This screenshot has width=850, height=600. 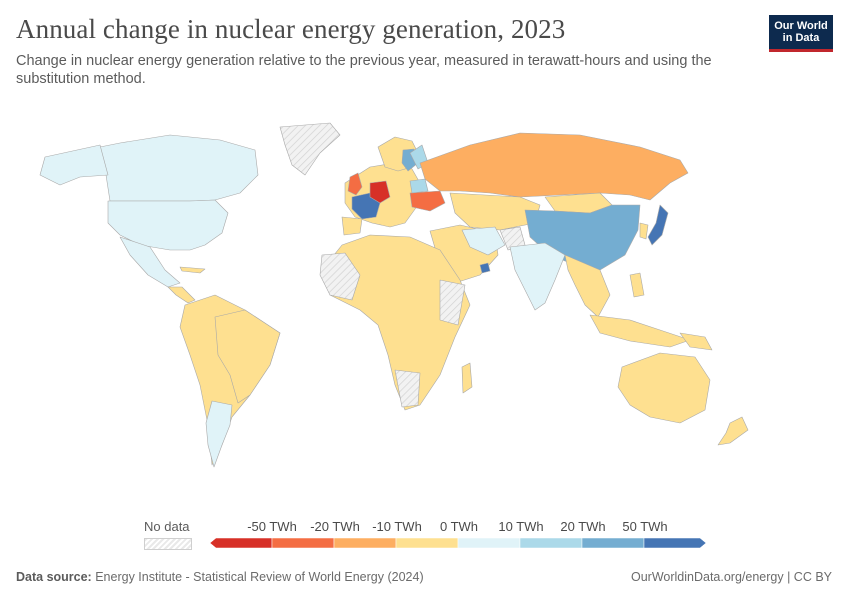 I want to click on region-philippines, so click(x=637, y=285).